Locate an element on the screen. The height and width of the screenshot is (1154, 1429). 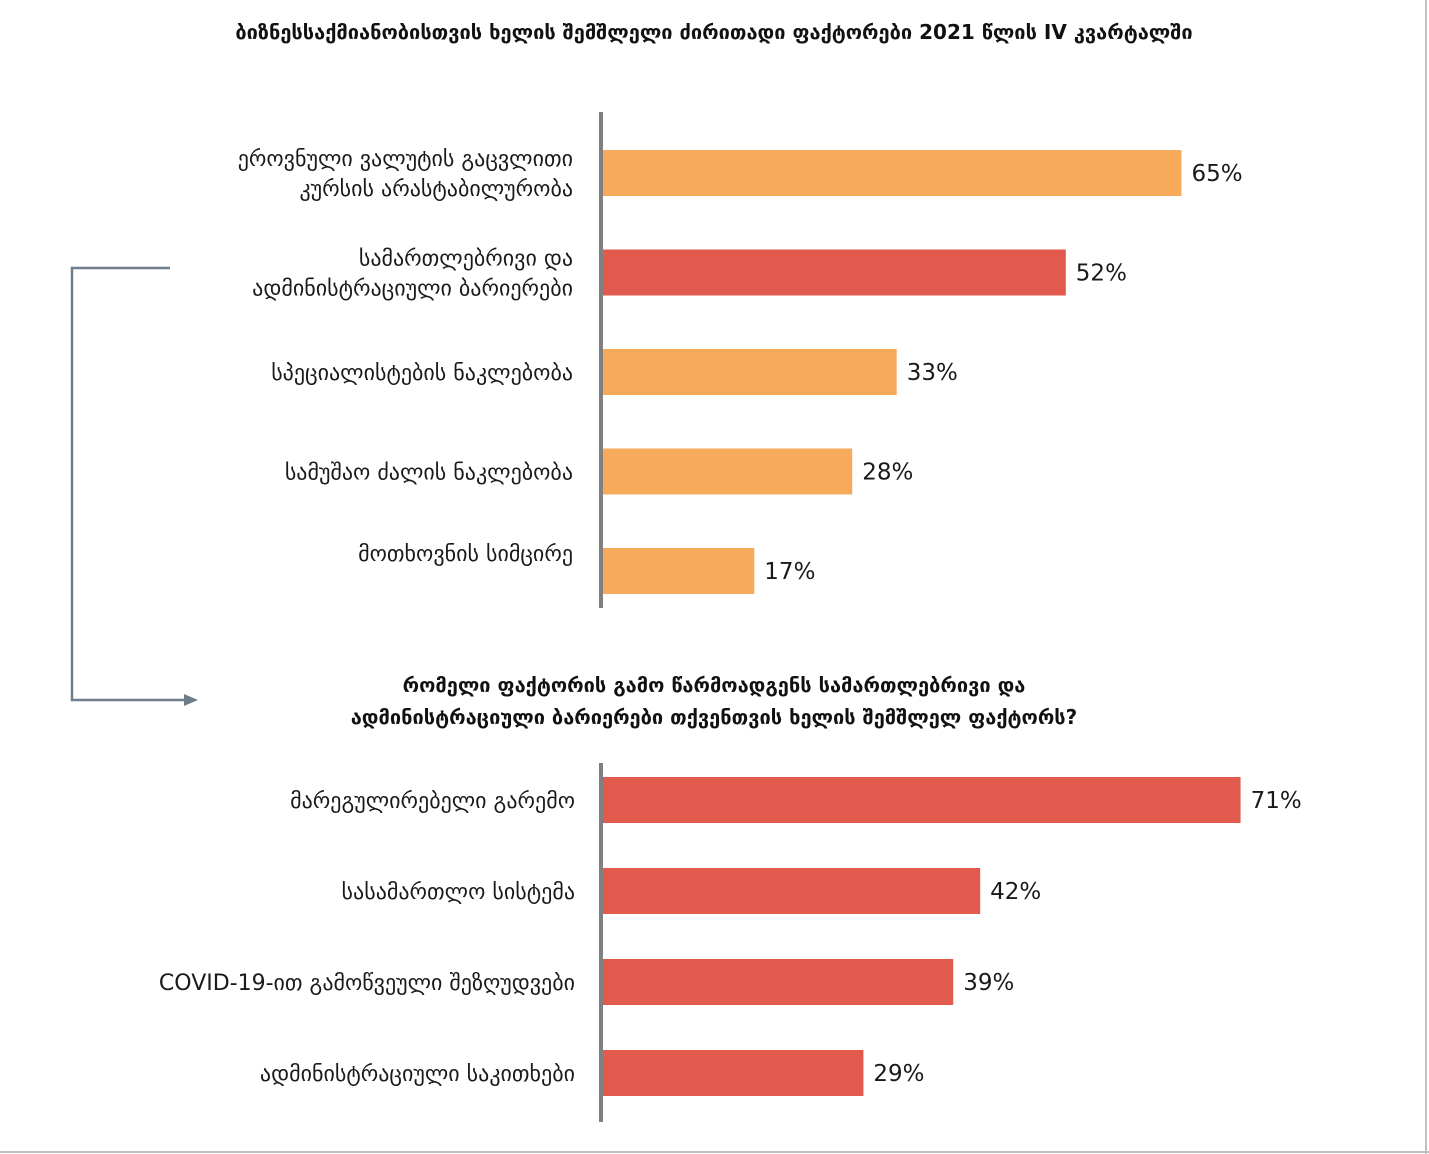
data-label: 17% is located at coordinates (789, 572).